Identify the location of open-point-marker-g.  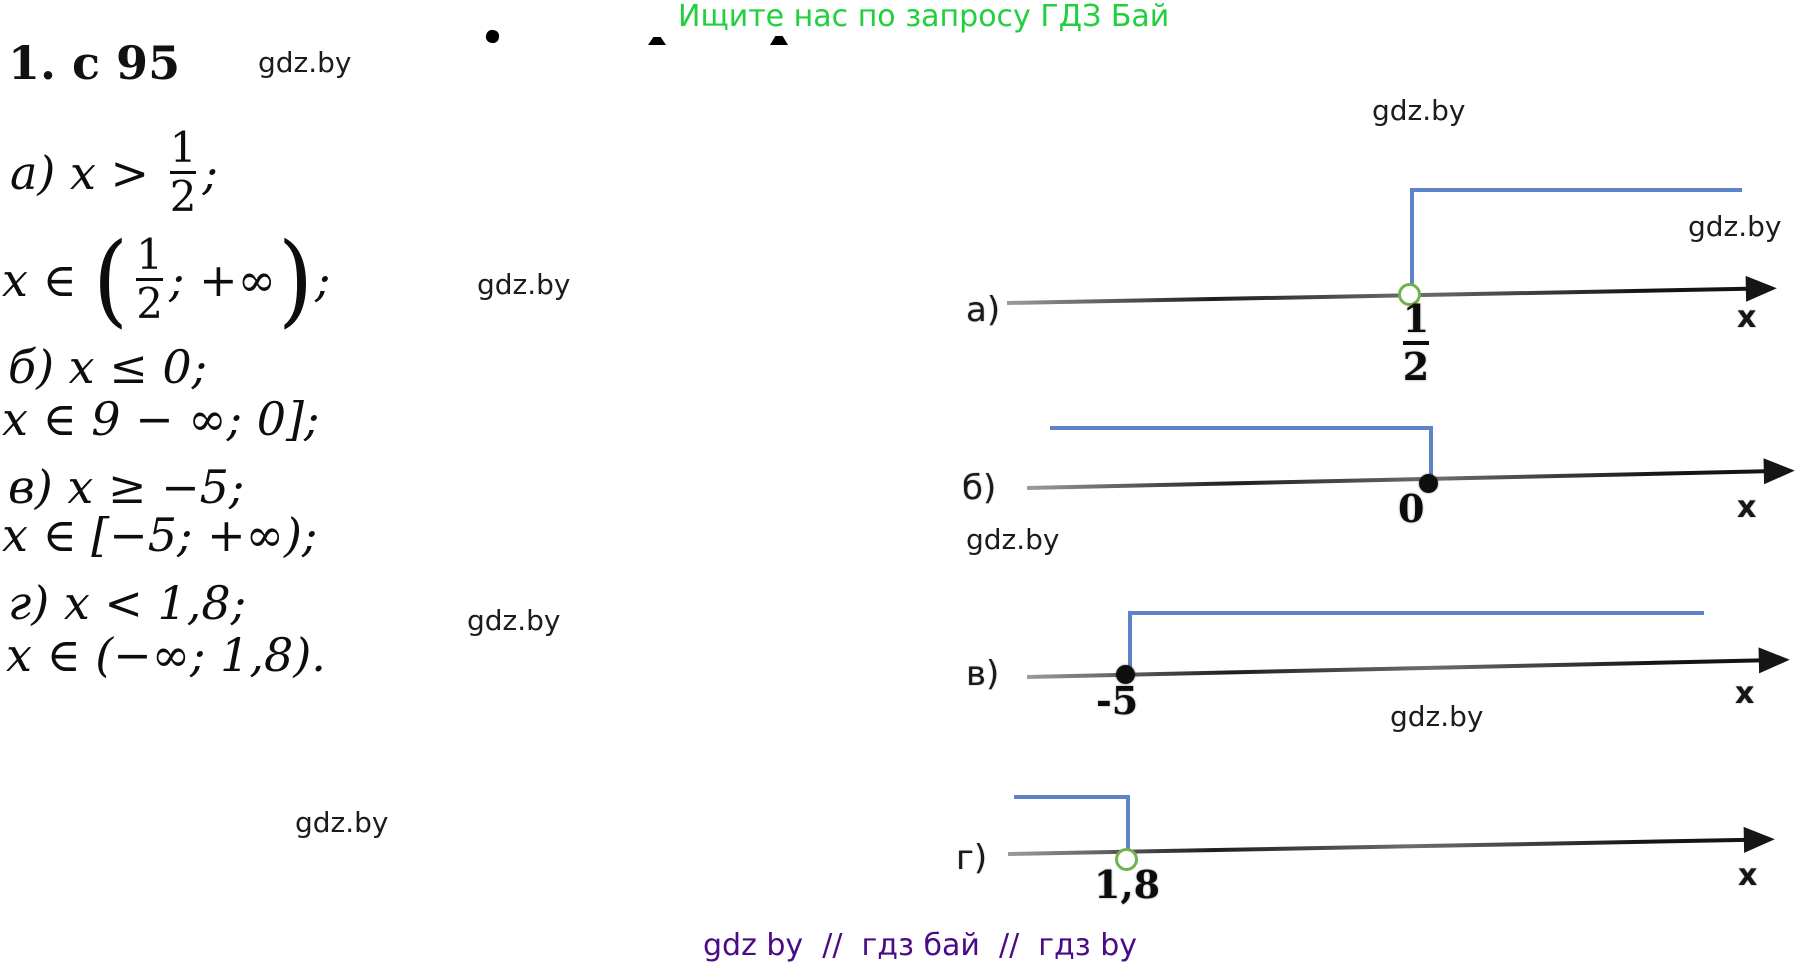
(1126, 859).